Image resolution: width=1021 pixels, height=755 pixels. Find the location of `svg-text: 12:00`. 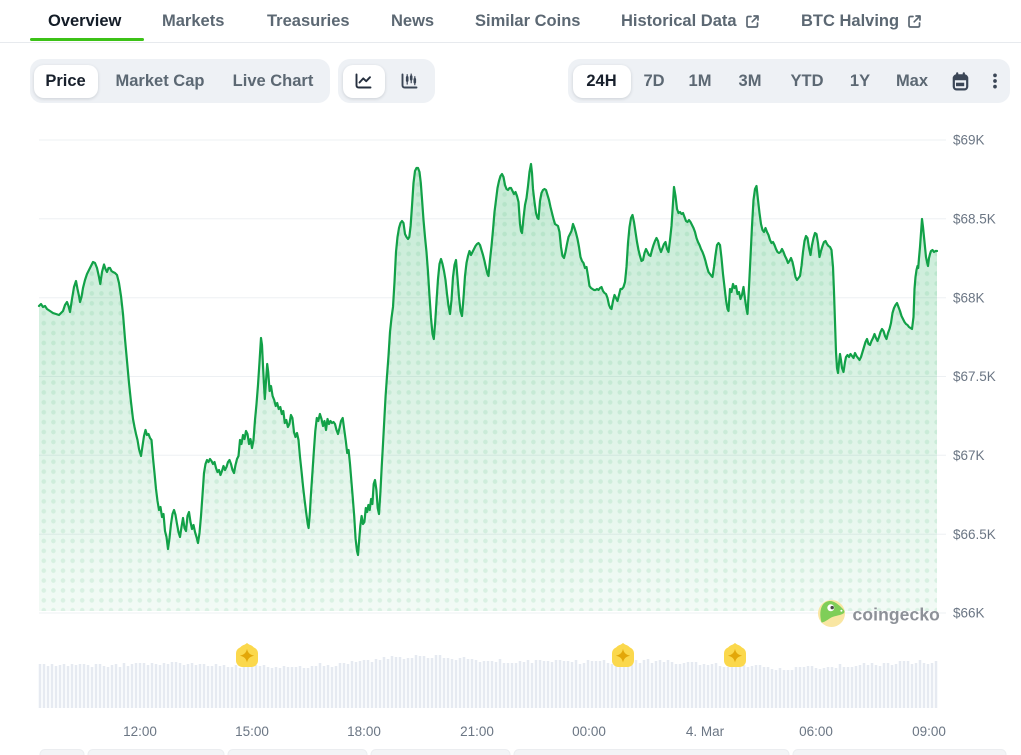

svg-text: 12:00 is located at coordinates (140, 731).